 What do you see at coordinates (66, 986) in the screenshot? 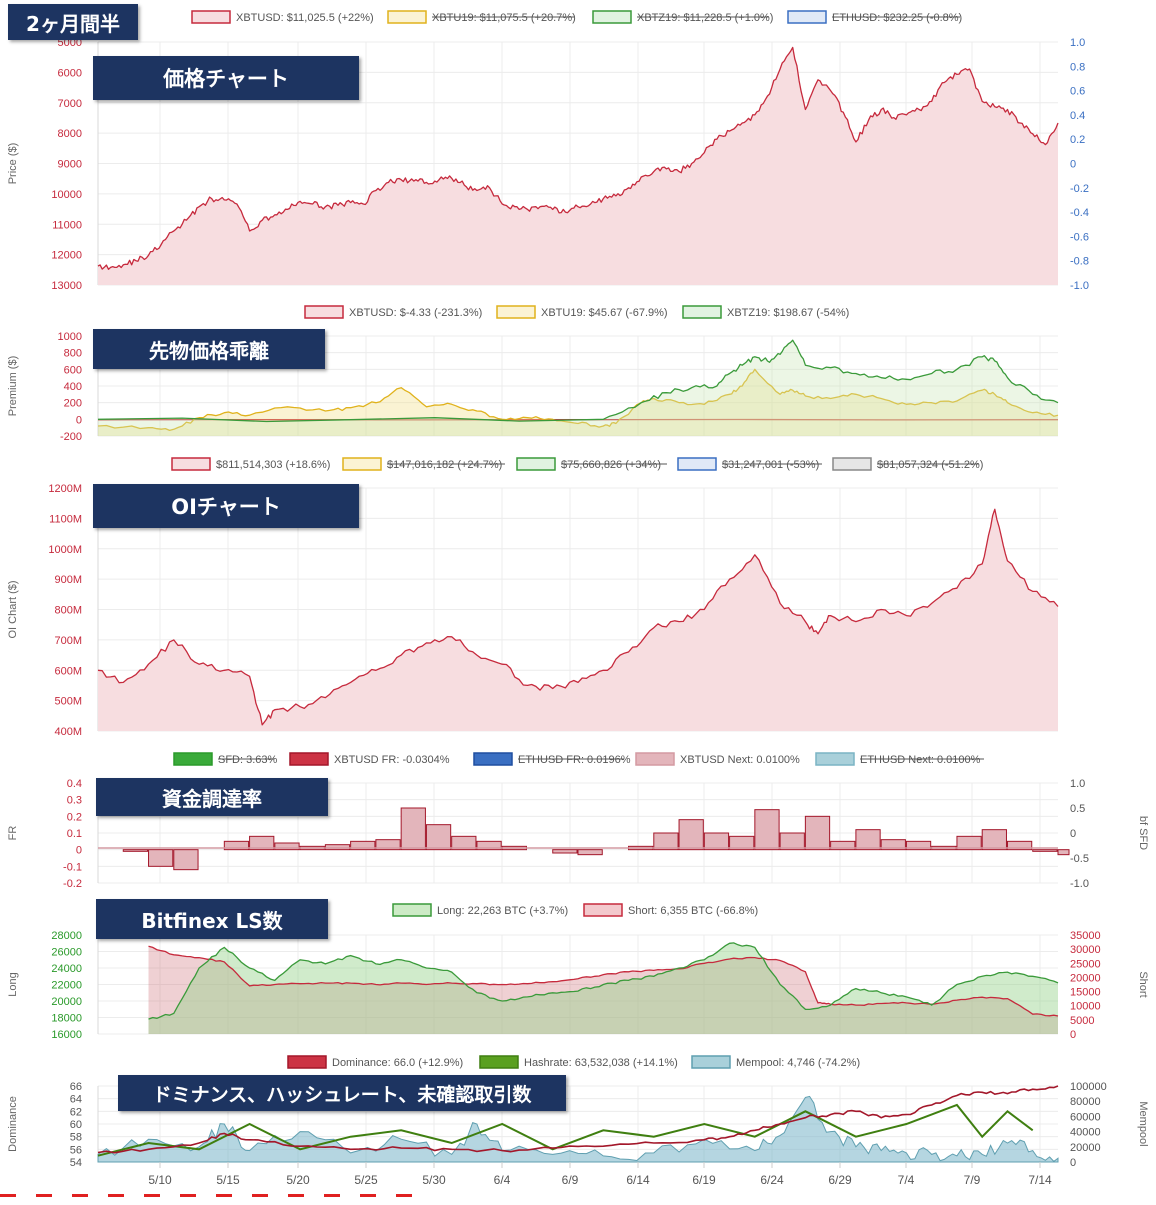
I see `y-tick-label: 22000` at bounding box center [66, 986].